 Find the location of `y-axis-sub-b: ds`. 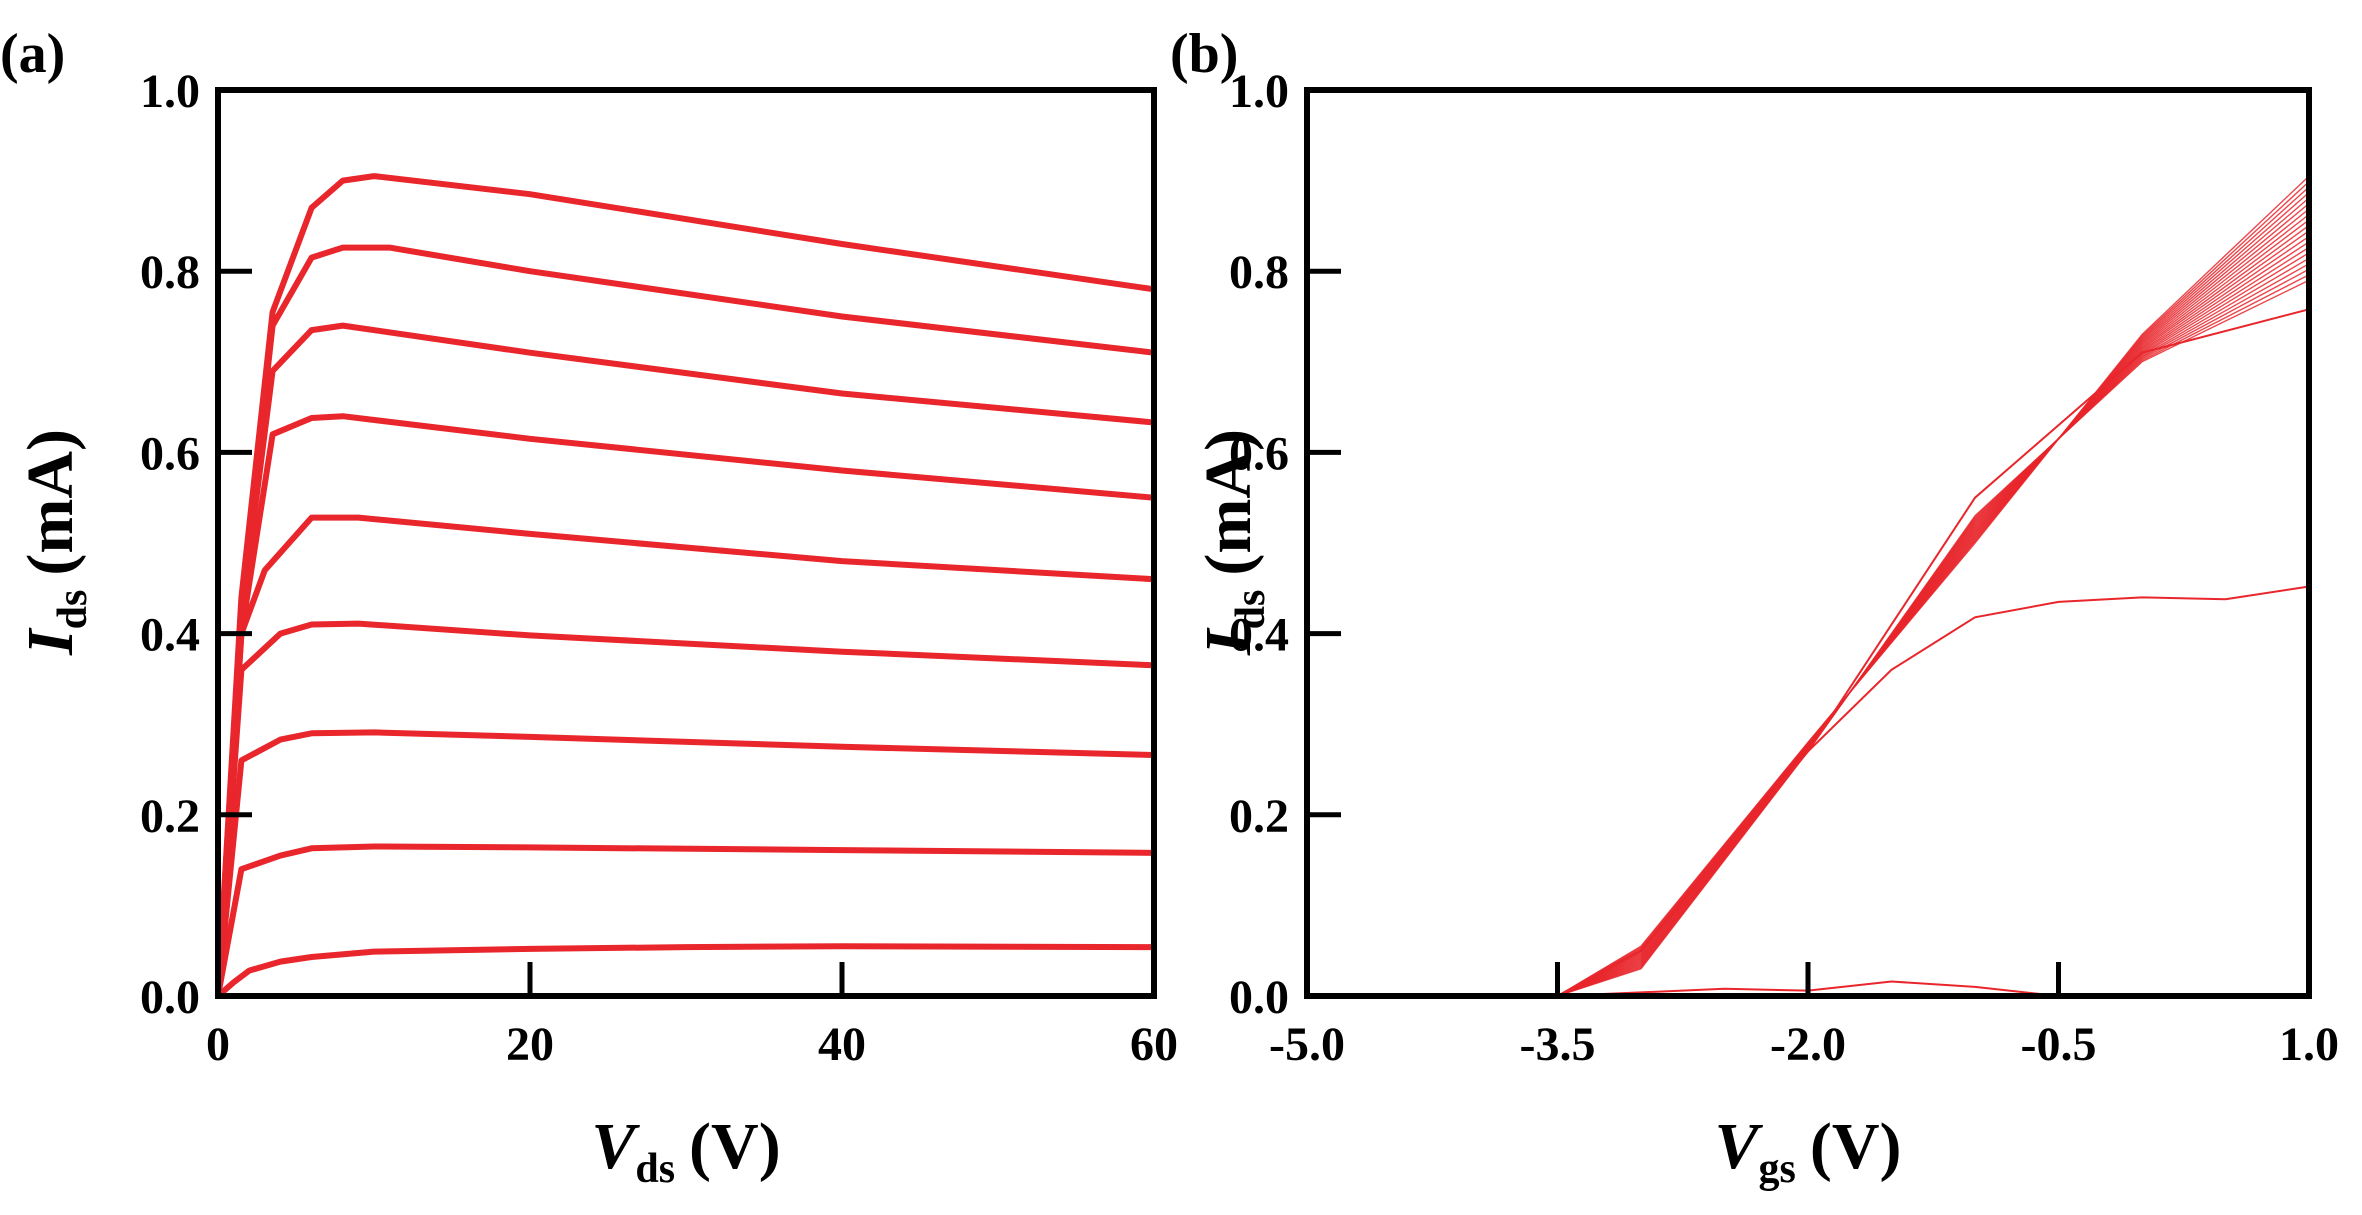

y-axis-sub-b: ds is located at coordinates (1251, 610).